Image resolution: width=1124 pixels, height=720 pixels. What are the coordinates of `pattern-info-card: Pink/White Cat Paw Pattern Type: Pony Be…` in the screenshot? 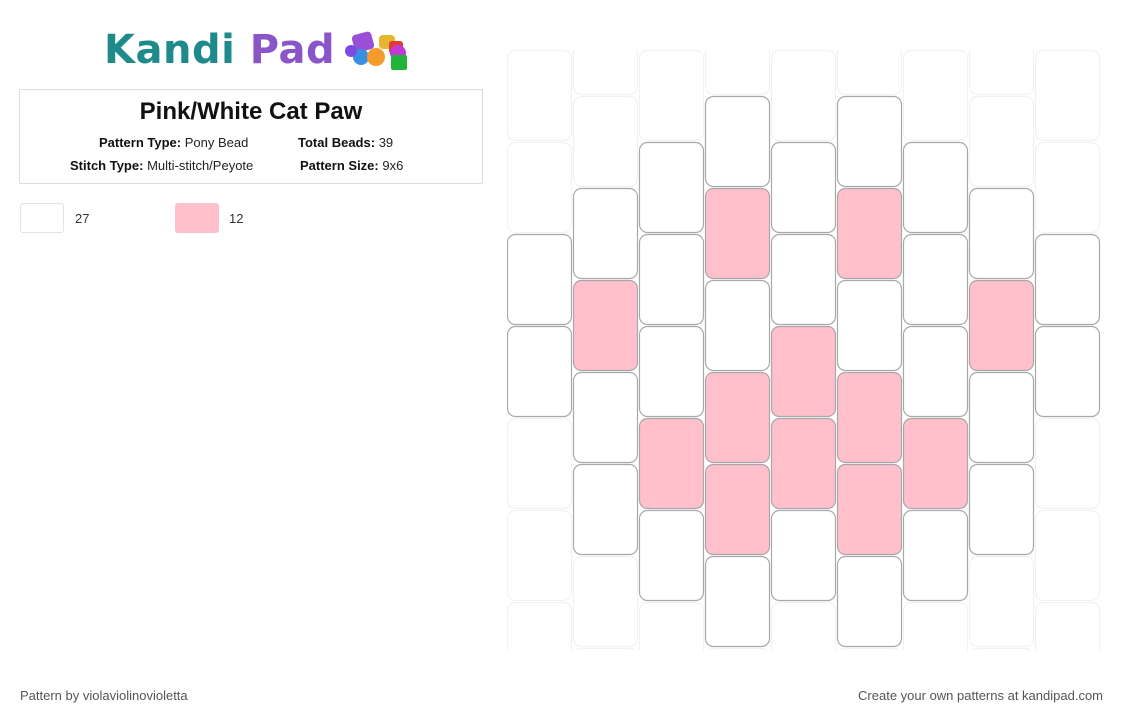 It's located at (251, 136).